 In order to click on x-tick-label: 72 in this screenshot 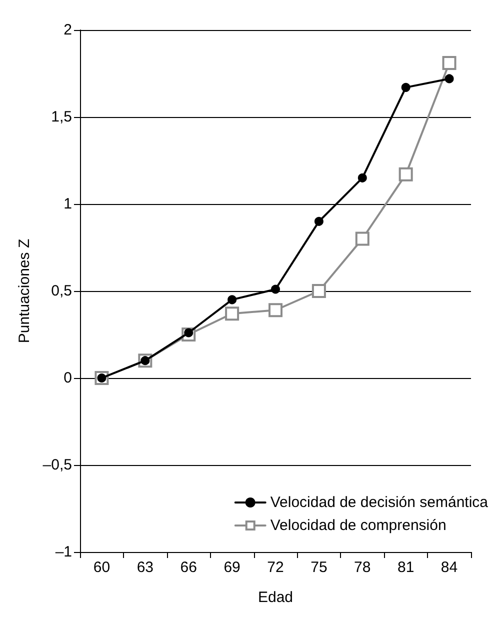, I will do `click(275, 567)`.